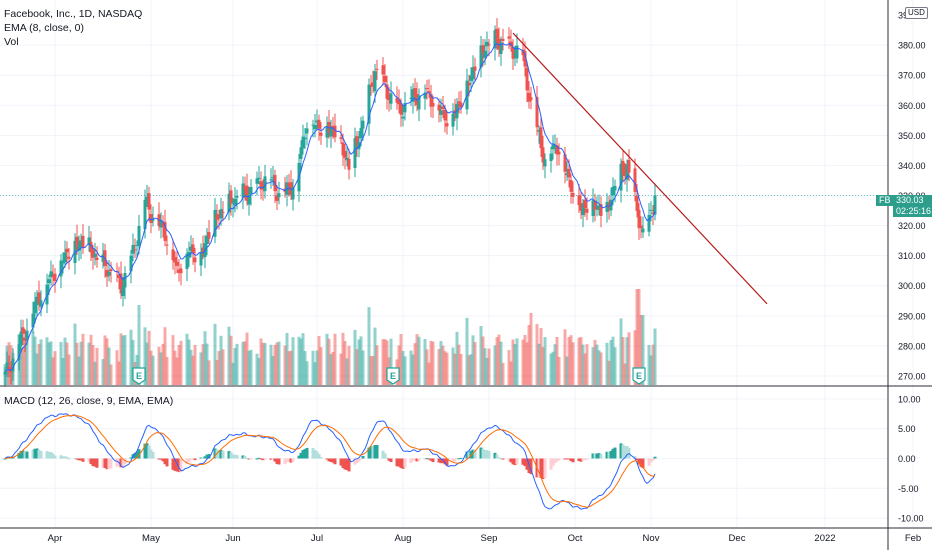 This screenshot has height=550, width=932. I want to click on trendline, so click(640, 168).